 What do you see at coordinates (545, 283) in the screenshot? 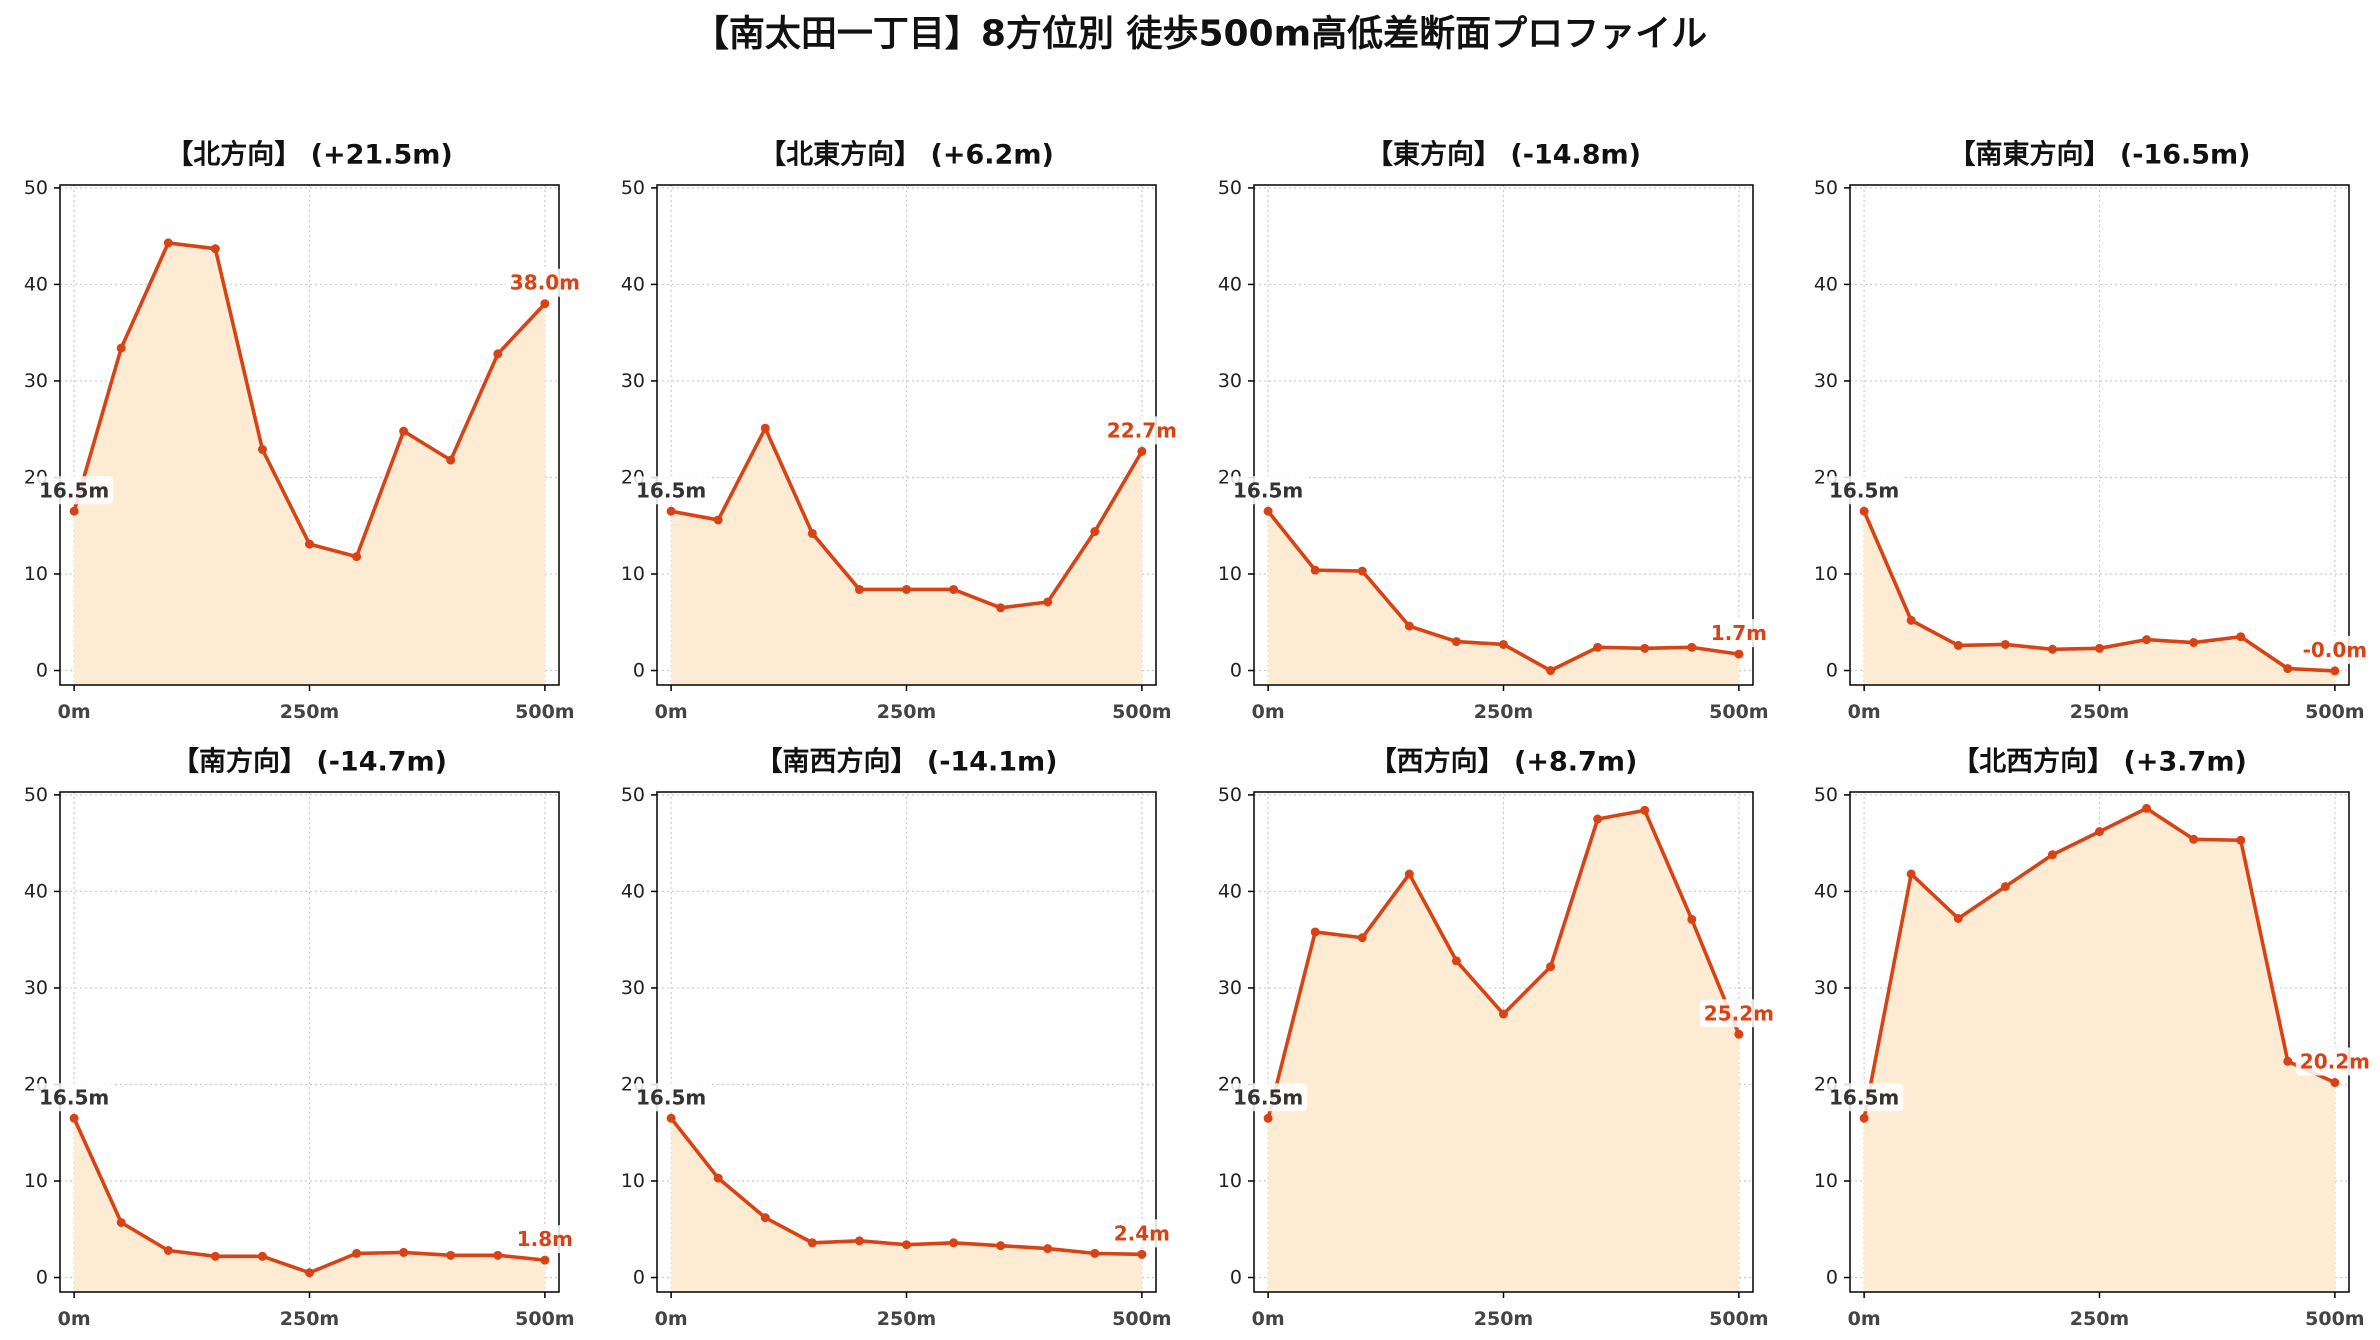
I see `end-elevation-label: 38.0m` at bounding box center [545, 283].